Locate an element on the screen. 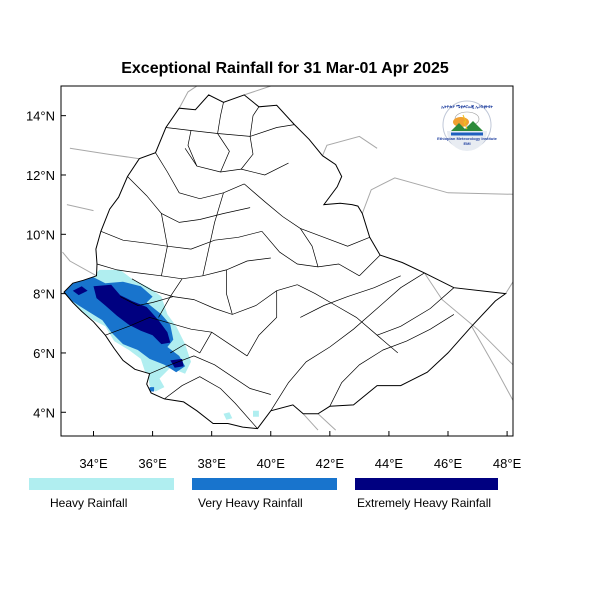 This screenshot has height=600, width=600. y-tick-label: 12°N is located at coordinates (40, 175).